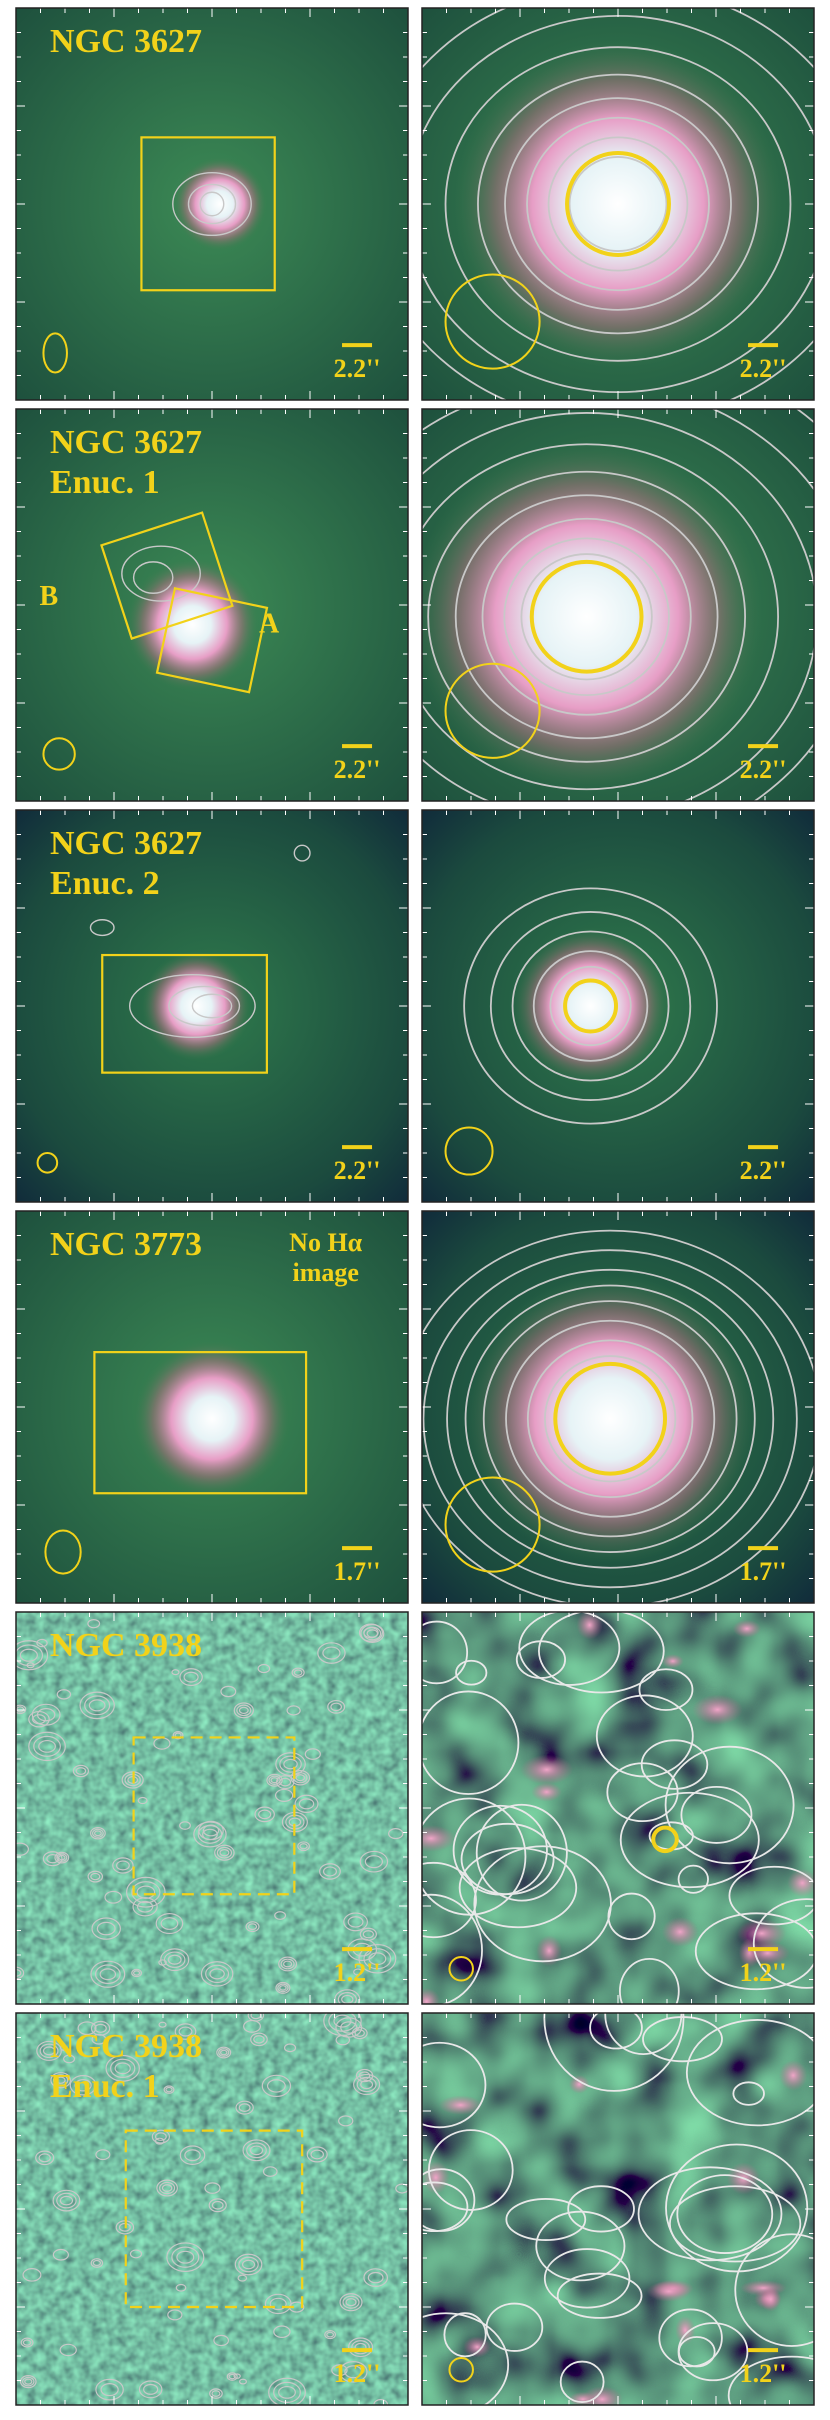  What do you see at coordinates (357, 1170) in the screenshot?
I see `scale-label: 2.2''` at bounding box center [357, 1170].